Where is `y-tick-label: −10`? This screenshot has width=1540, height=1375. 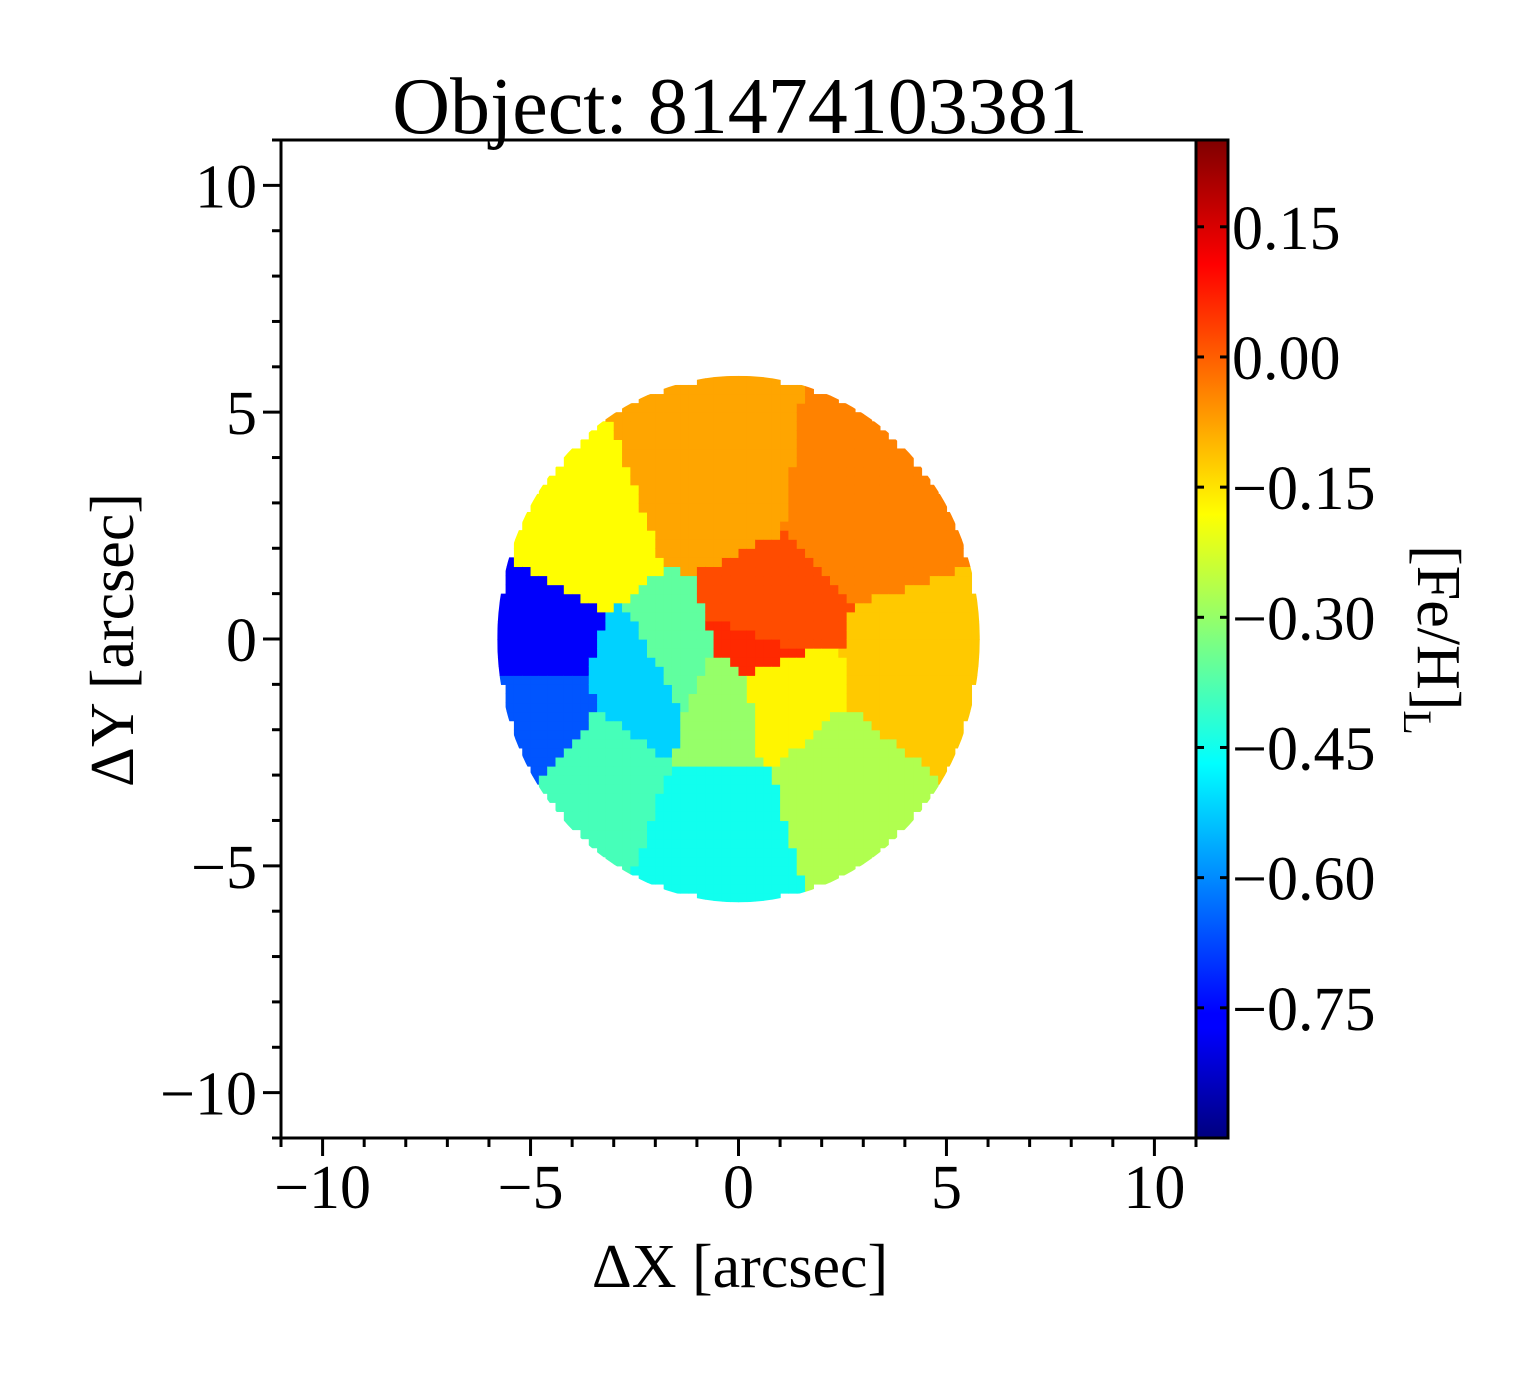
y-tick-label: −10 is located at coordinates (208, 1095).